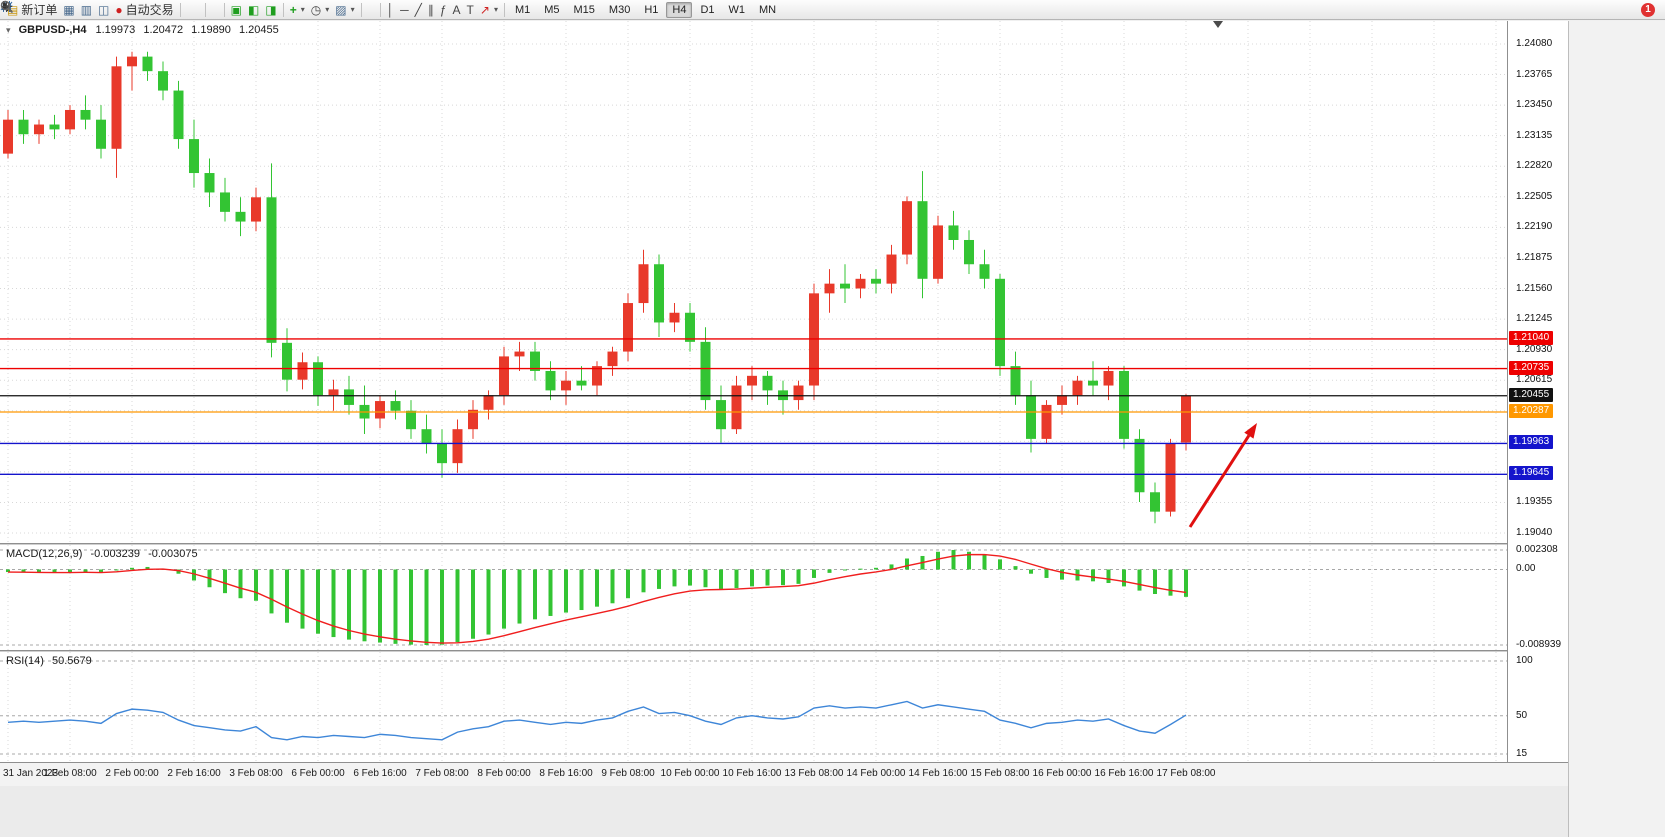  What do you see at coordinates (293, 9) in the screenshot?
I see `indicators-icon: +` at bounding box center [293, 9].